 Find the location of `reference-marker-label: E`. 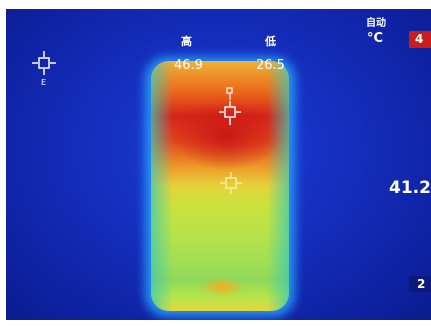

reference-marker-label: E is located at coordinates (44, 82).